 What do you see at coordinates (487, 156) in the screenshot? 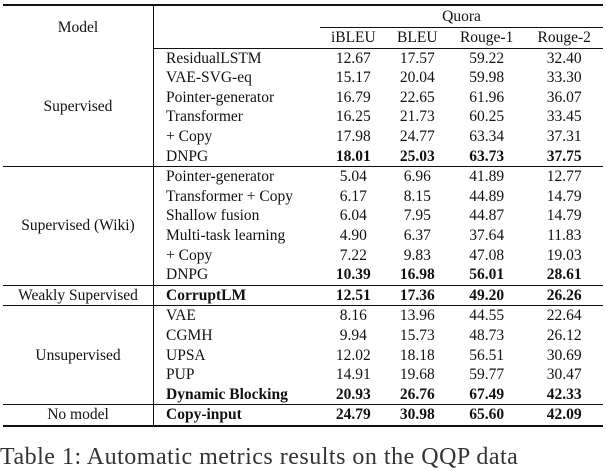
I see `metric-value: 63.73` at bounding box center [487, 156].